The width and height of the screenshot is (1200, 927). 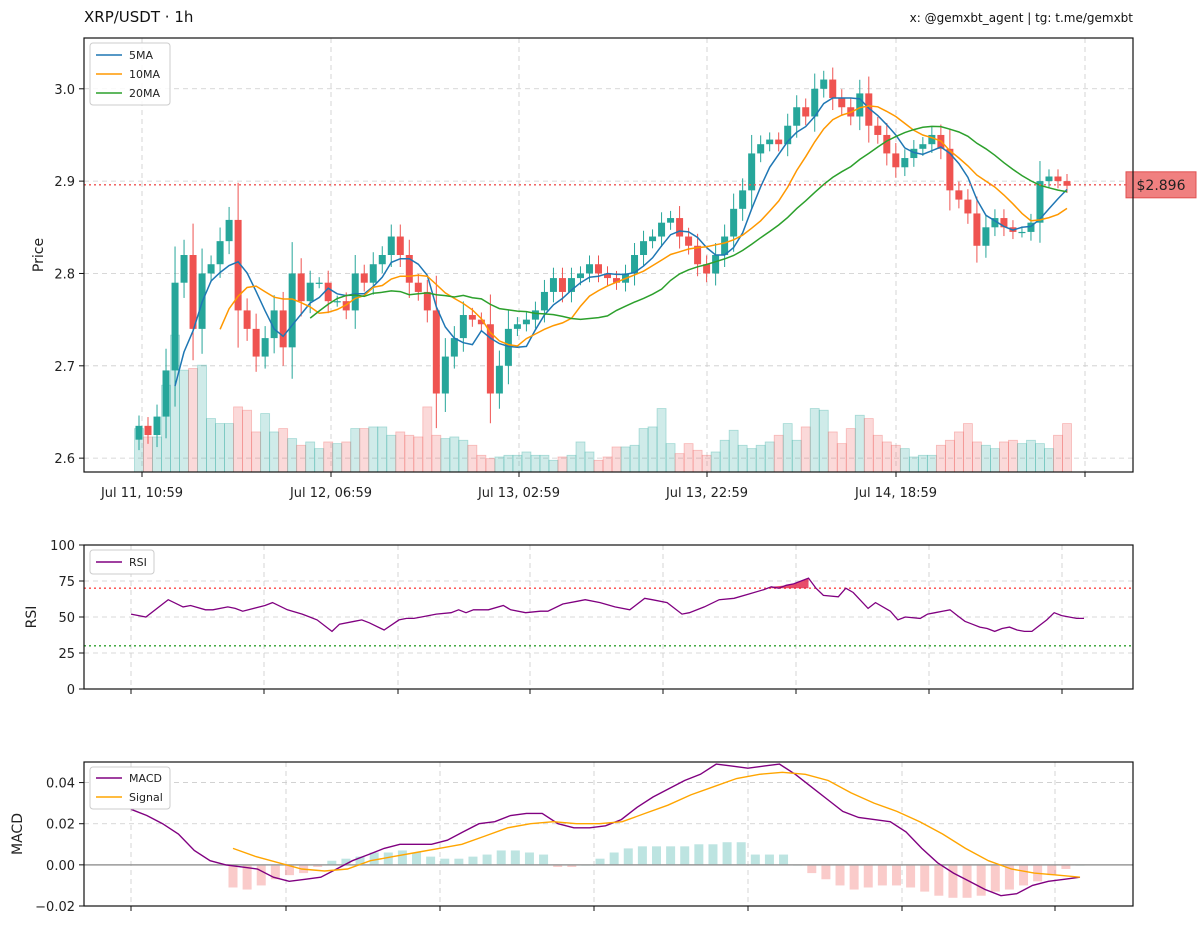 I want to click on y-tick-label: 0, so click(x=71, y=690).